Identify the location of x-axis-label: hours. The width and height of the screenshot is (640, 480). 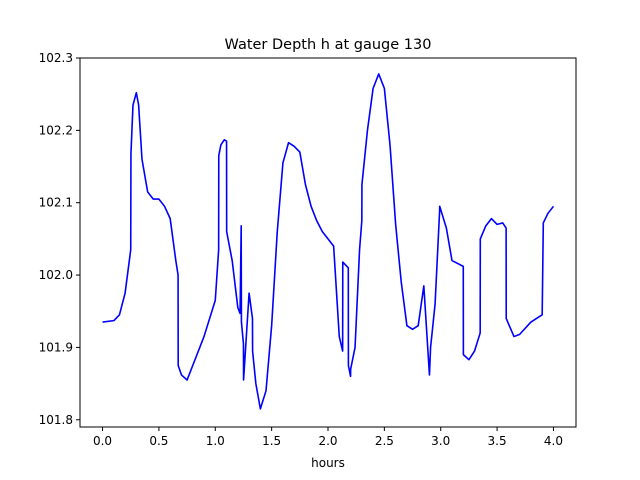
(328, 463).